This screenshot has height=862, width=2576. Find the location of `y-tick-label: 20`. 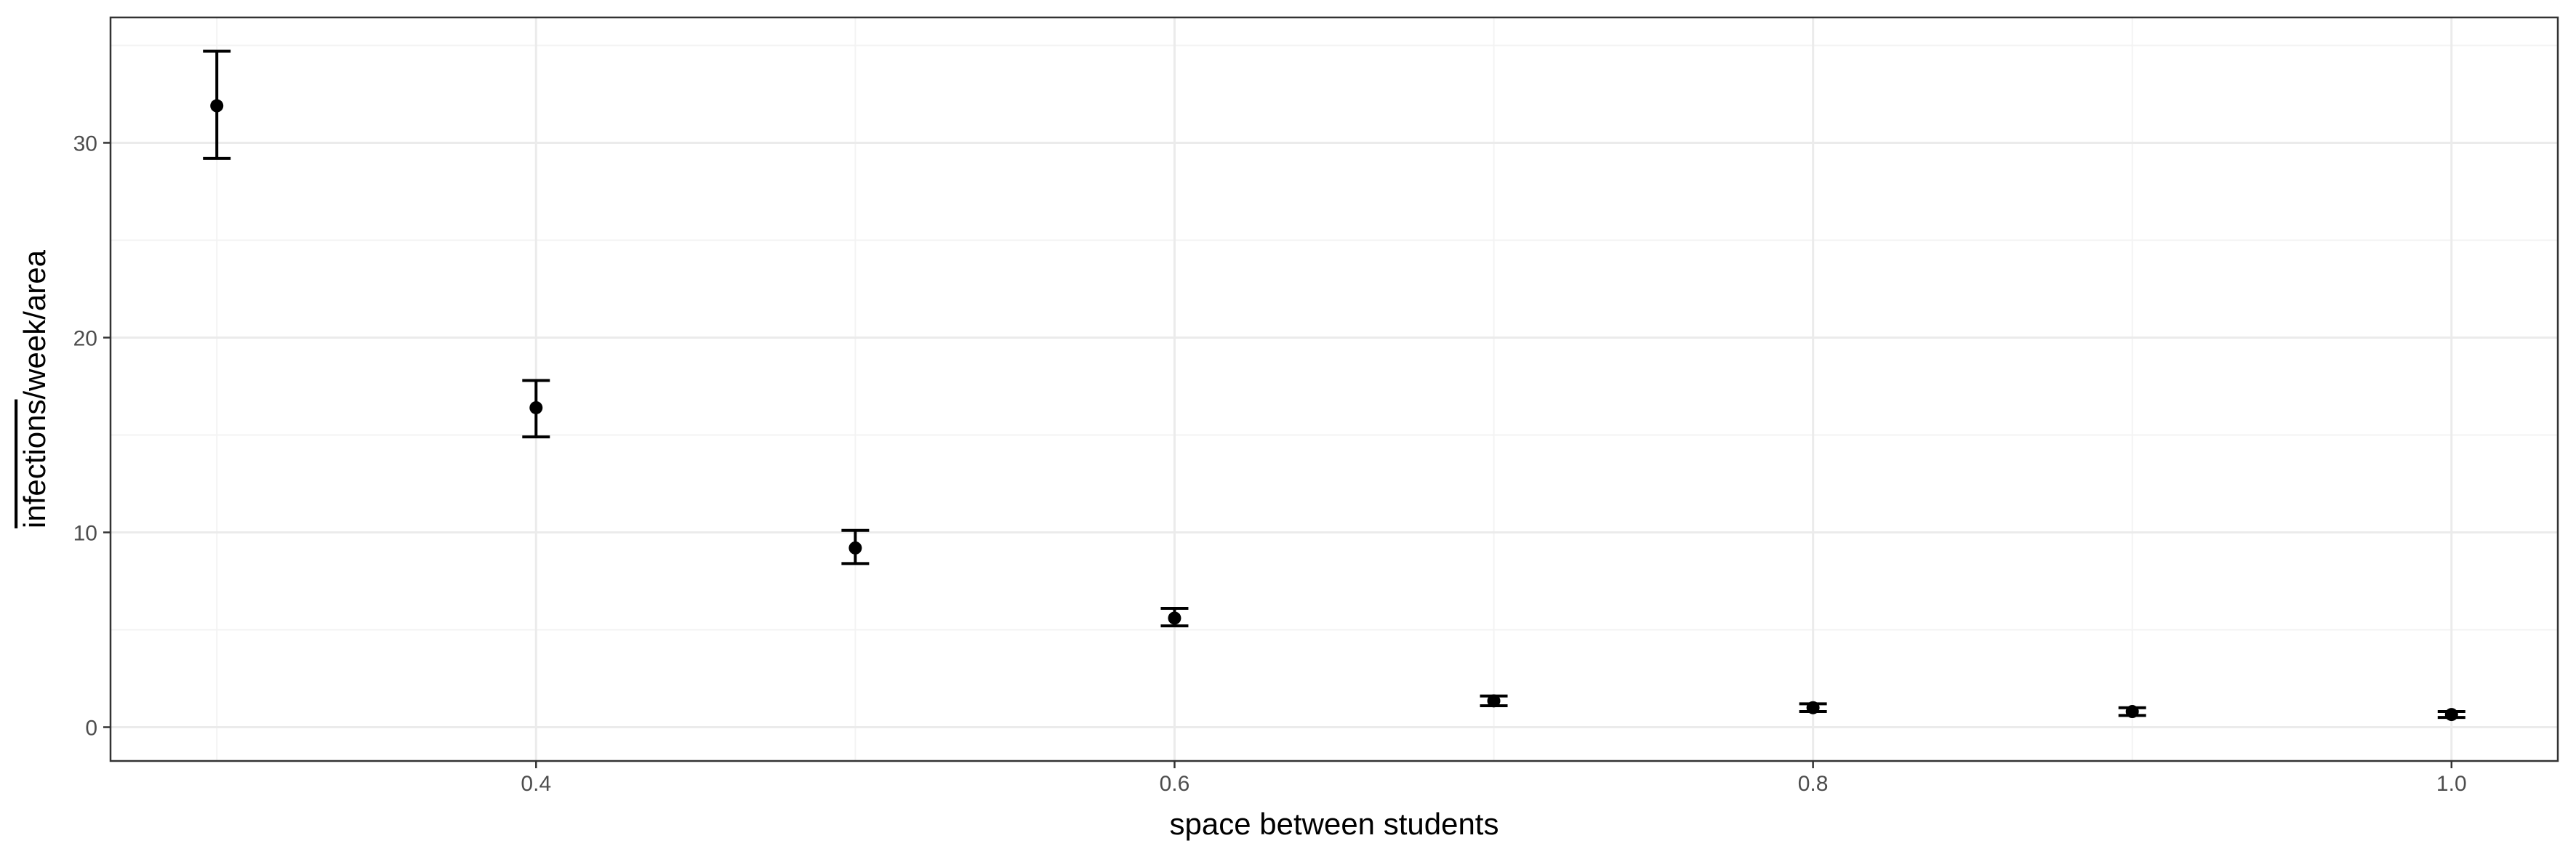

y-tick-label: 20 is located at coordinates (85, 338).